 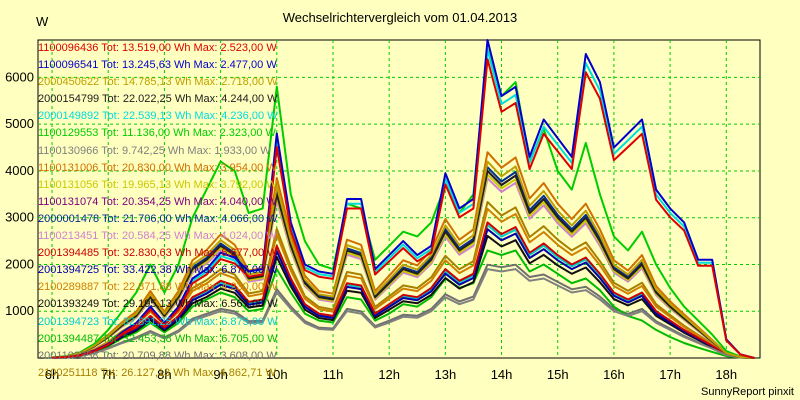 What do you see at coordinates (333, 374) in the screenshot?
I see `x-tick-label: 11h` at bounding box center [333, 374].